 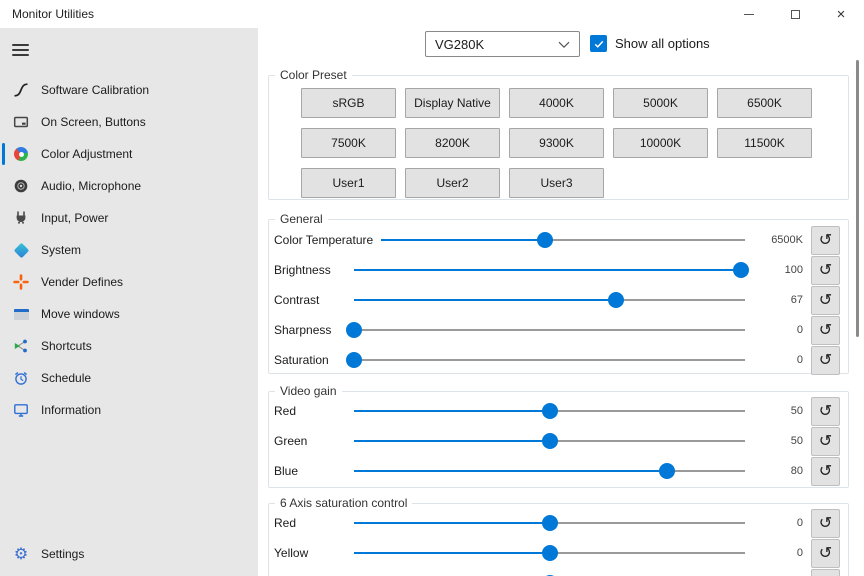 What do you see at coordinates (21, 282) in the screenshot?
I see `orange-cross-icon` at bounding box center [21, 282].